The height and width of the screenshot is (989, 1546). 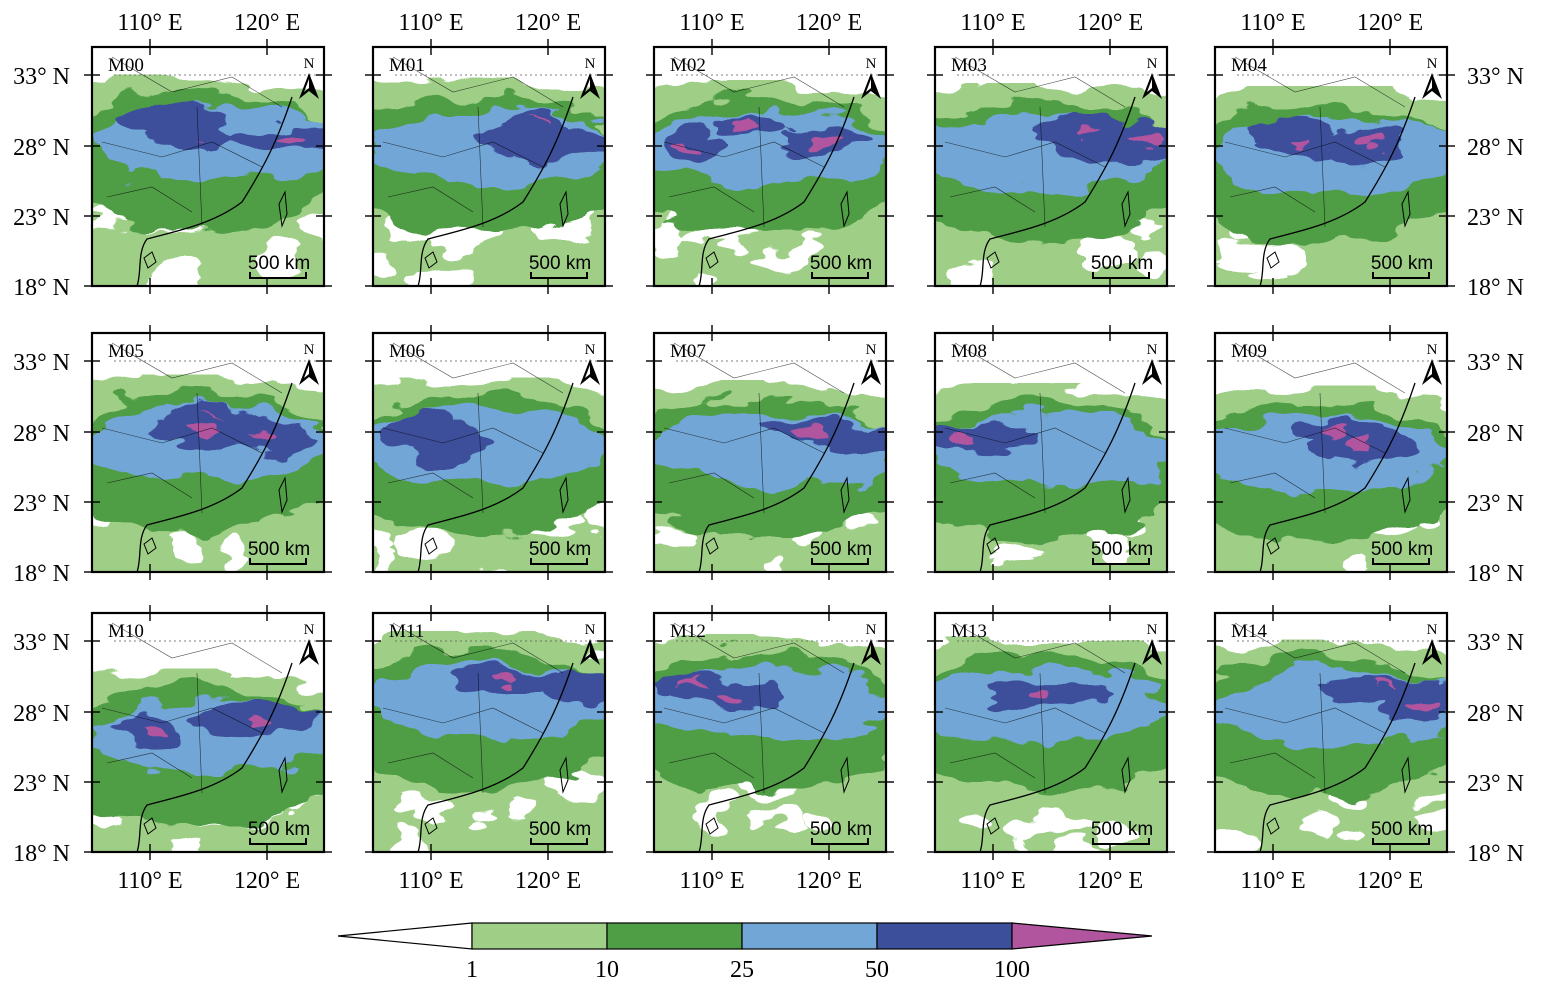 I want to click on member-label: M06, so click(x=407, y=351).